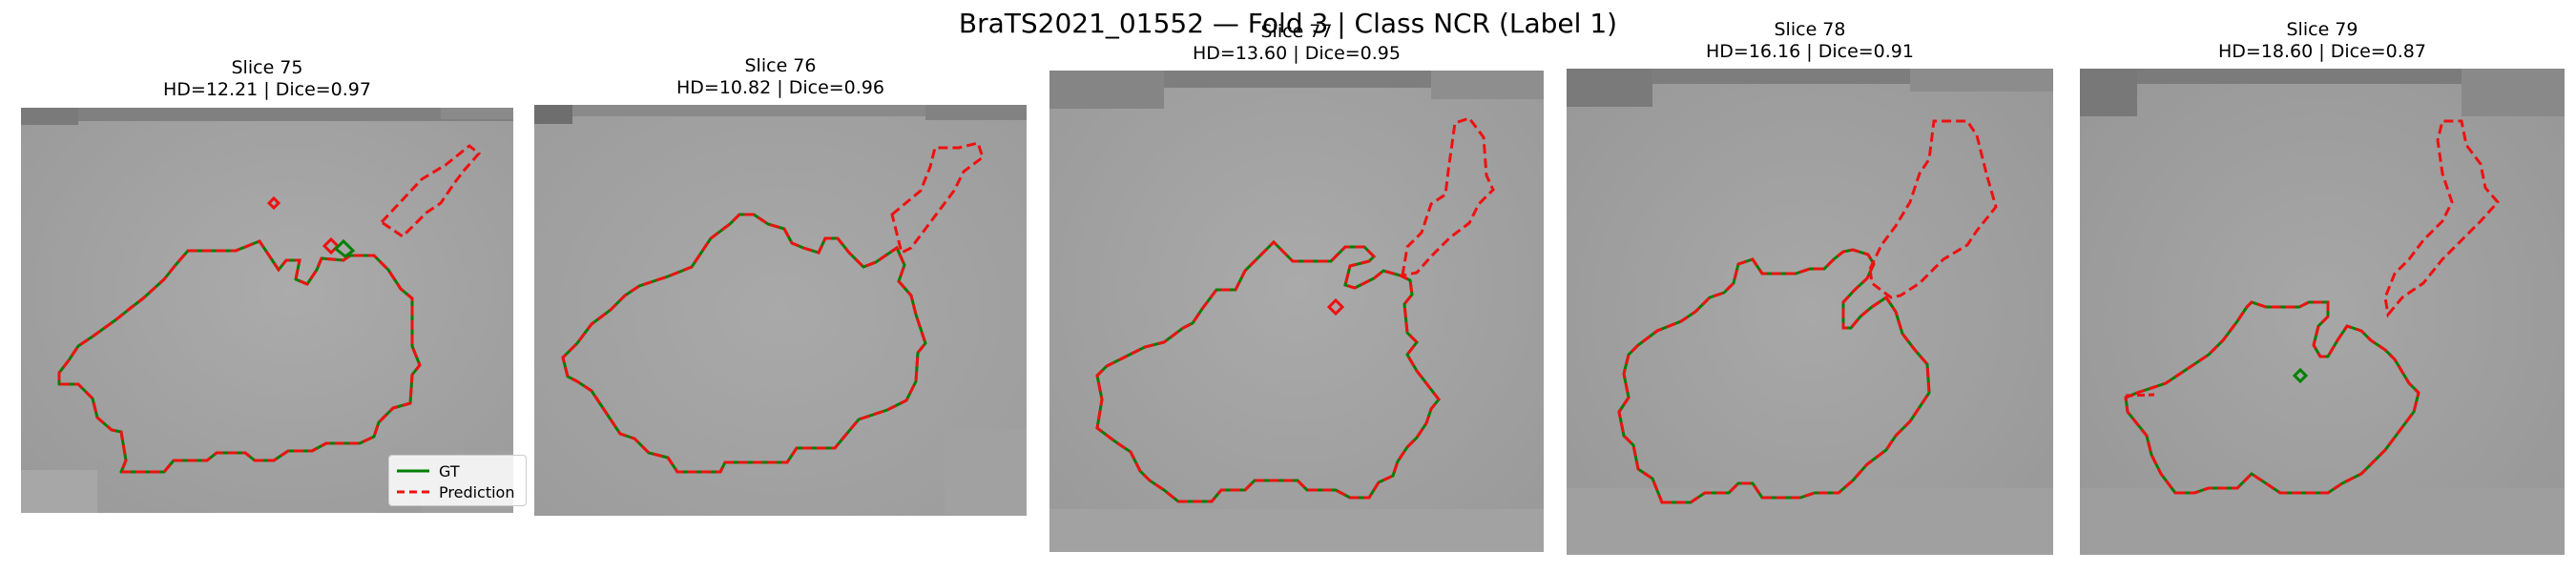 This screenshot has width=2576, height=572. What do you see at coordinates (780, 65) in the screenshot?
I see `slice-label: Slice 76` at bounding box center [780, 65].